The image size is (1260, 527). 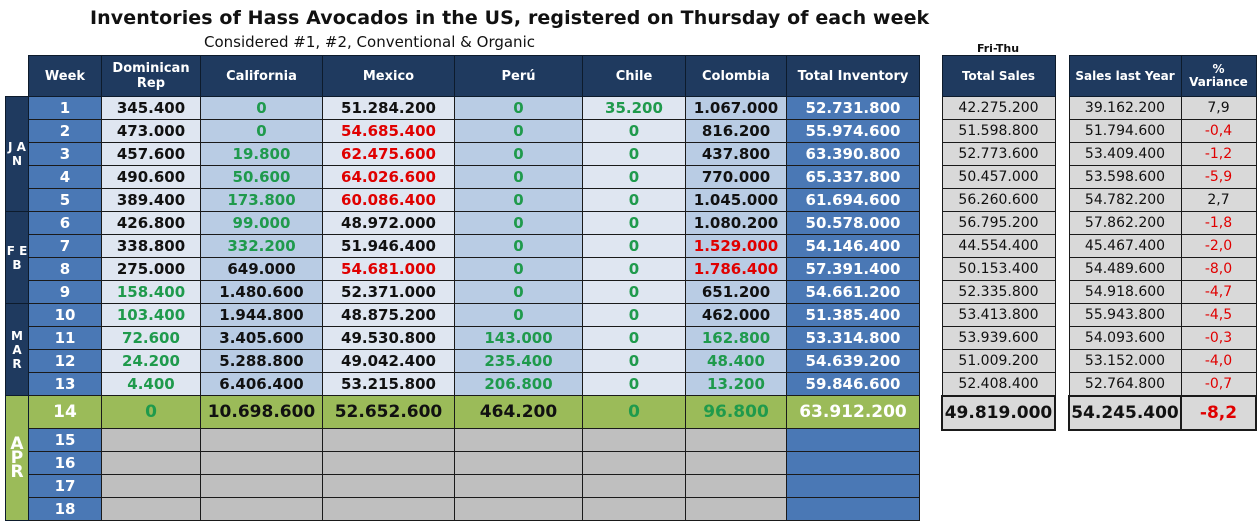 I want to click on mexico-cell: 60.086.400, so click(x=388, y=200).